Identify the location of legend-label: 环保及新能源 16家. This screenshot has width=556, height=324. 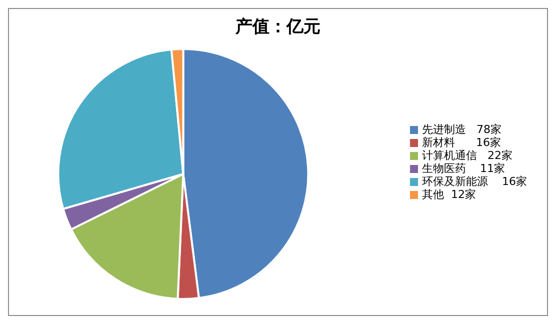
(474, 181).